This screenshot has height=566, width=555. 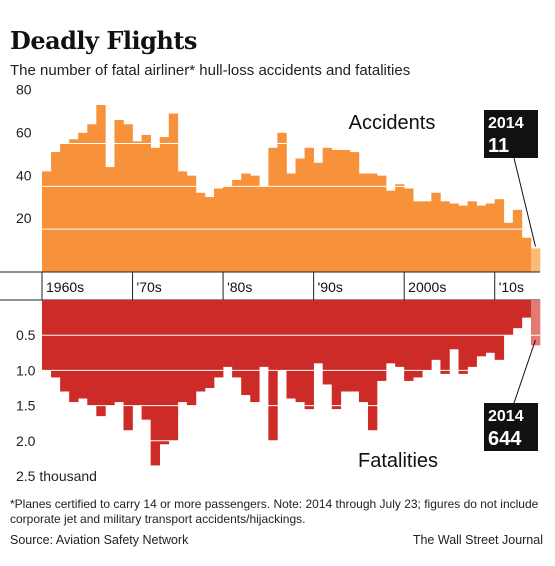 I want to click on credit: The Wall Street Journal, so click(x=477, y=540).